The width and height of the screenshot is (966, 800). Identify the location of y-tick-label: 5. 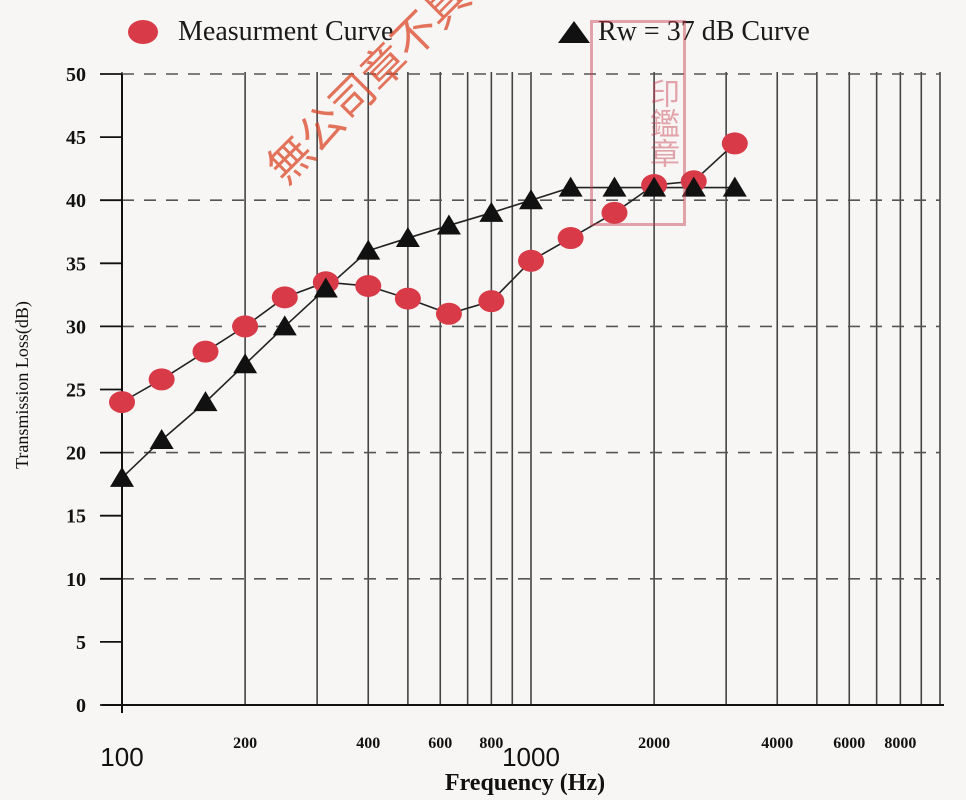
(81, 643).